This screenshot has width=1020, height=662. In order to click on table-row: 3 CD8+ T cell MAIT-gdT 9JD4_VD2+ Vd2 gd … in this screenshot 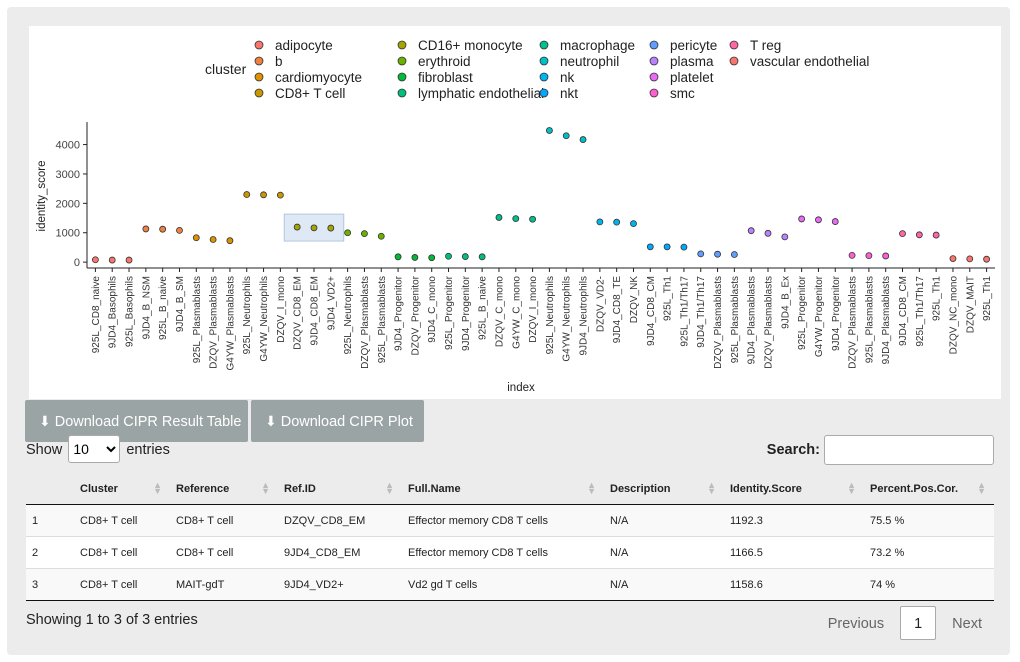, I will do `click(510, 584)`.